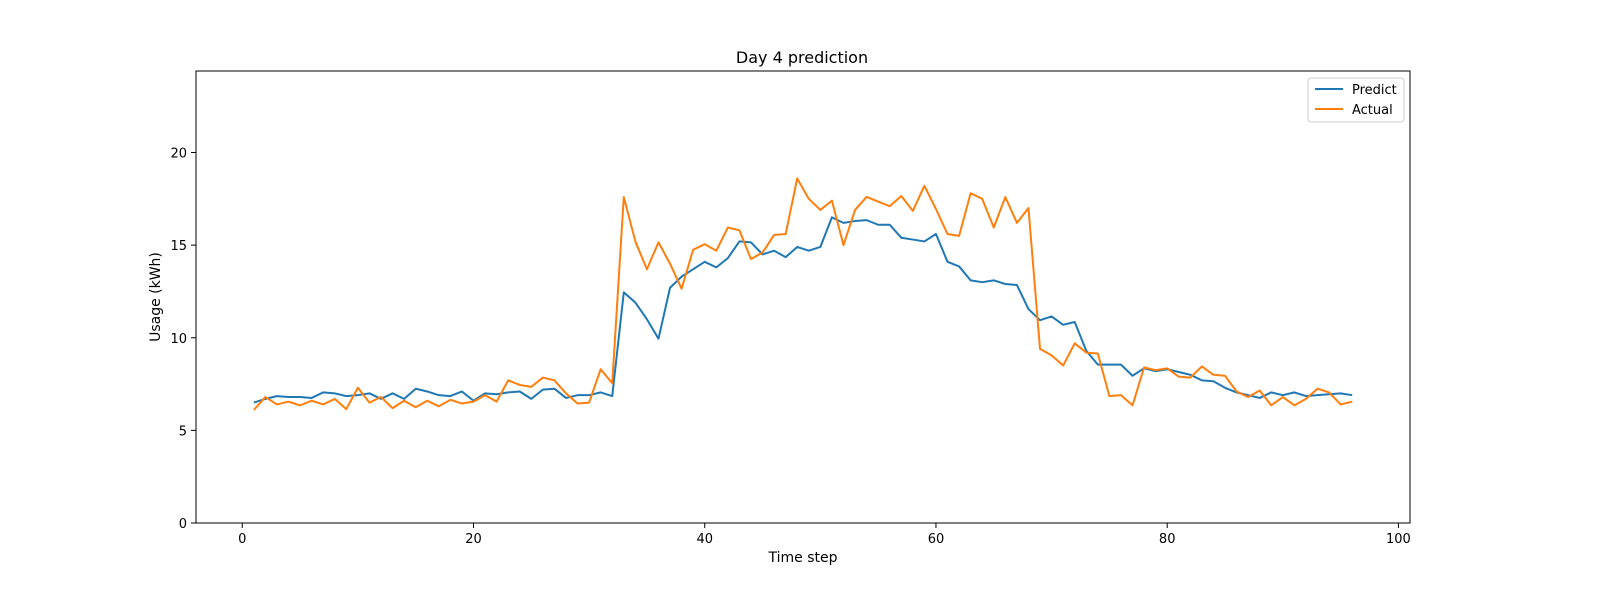  What do you see at coordinates (1356, 100) in the screenshot?
I see `legend: Predict Actual` at bounding box center [1356, 100].